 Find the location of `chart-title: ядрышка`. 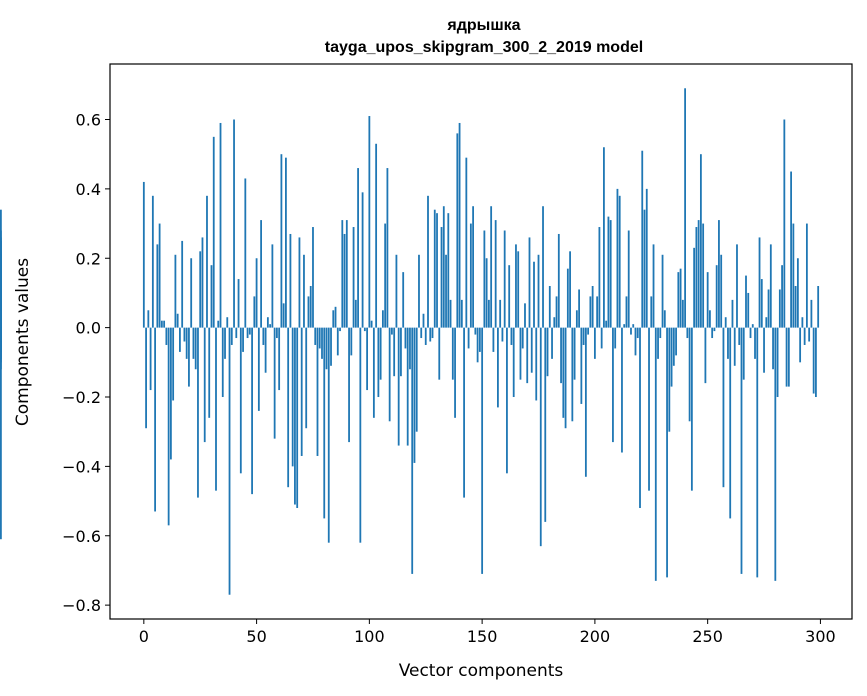

chart-title: ядрышка is located at coordinates (483, 25).